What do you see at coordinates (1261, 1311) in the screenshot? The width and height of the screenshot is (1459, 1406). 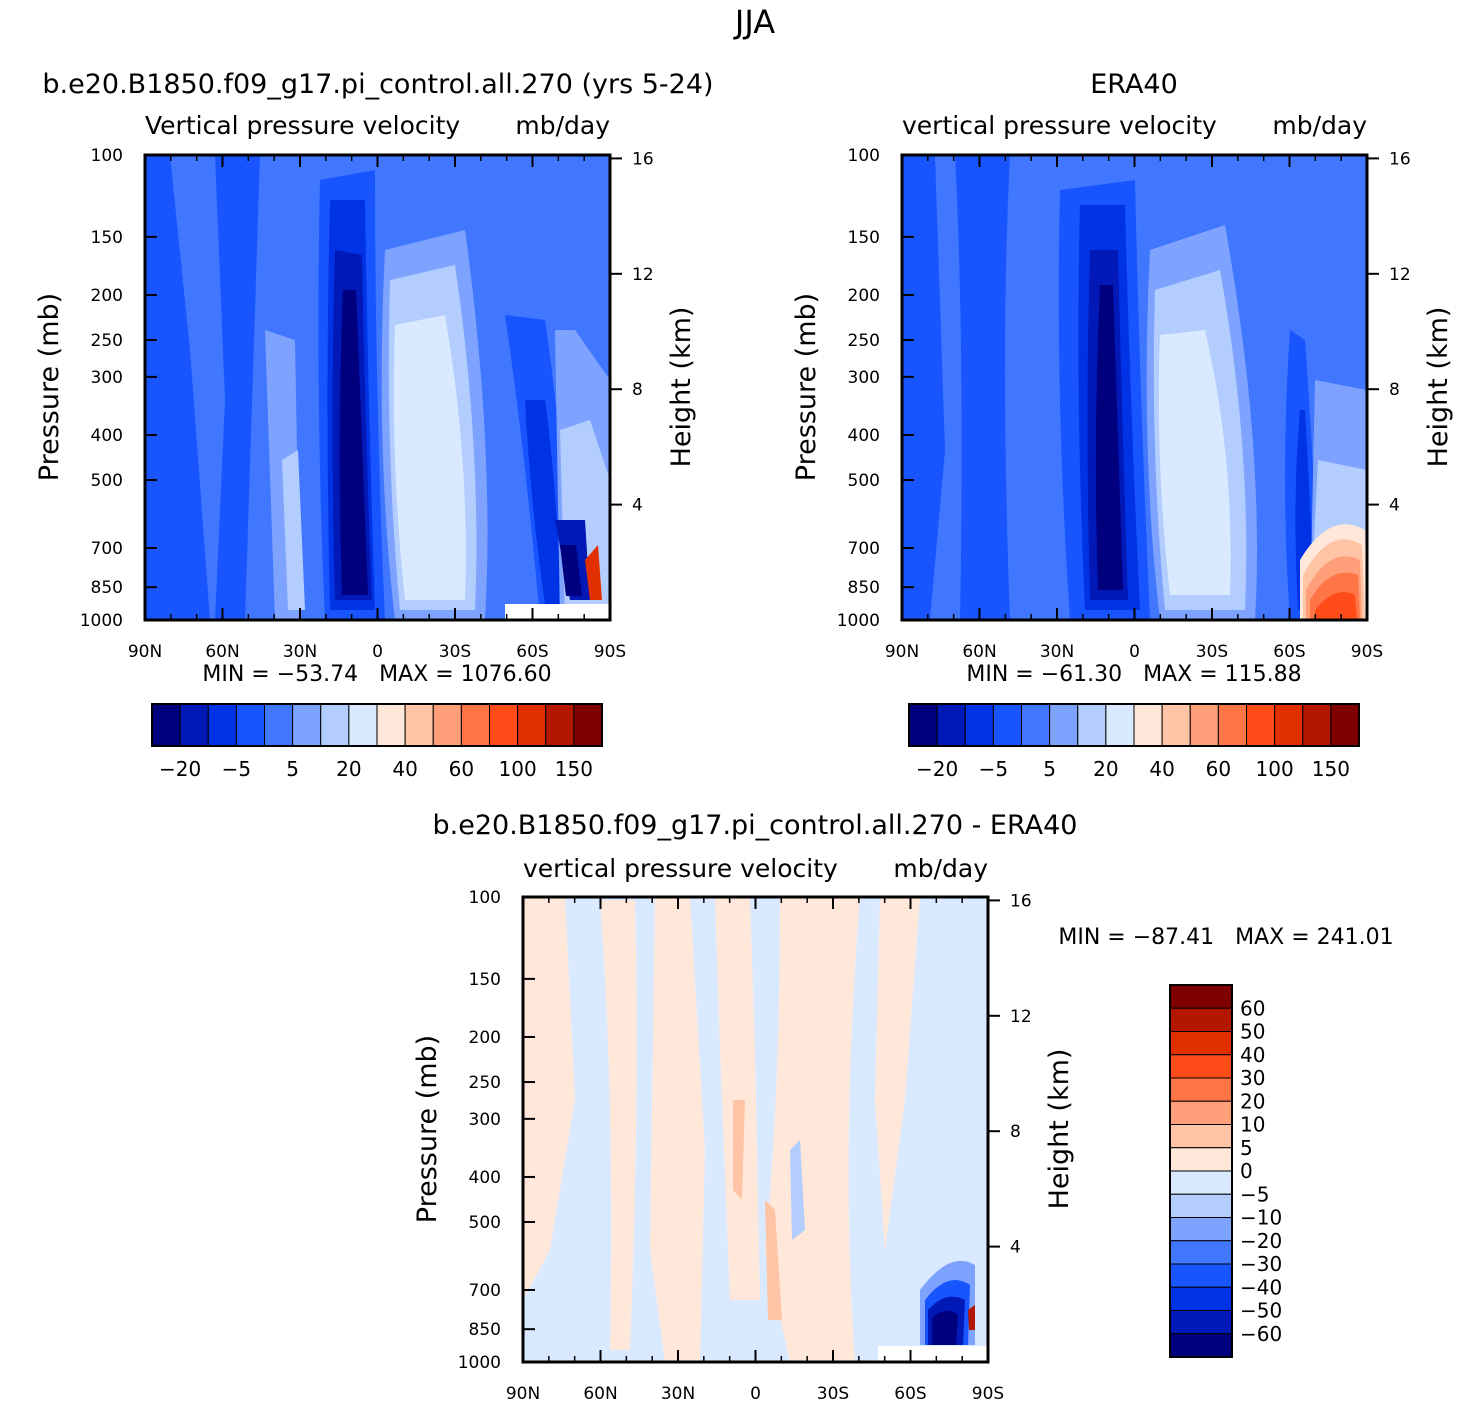 I see `colorbar-label: −50` at bounding box center [1261, 1311].